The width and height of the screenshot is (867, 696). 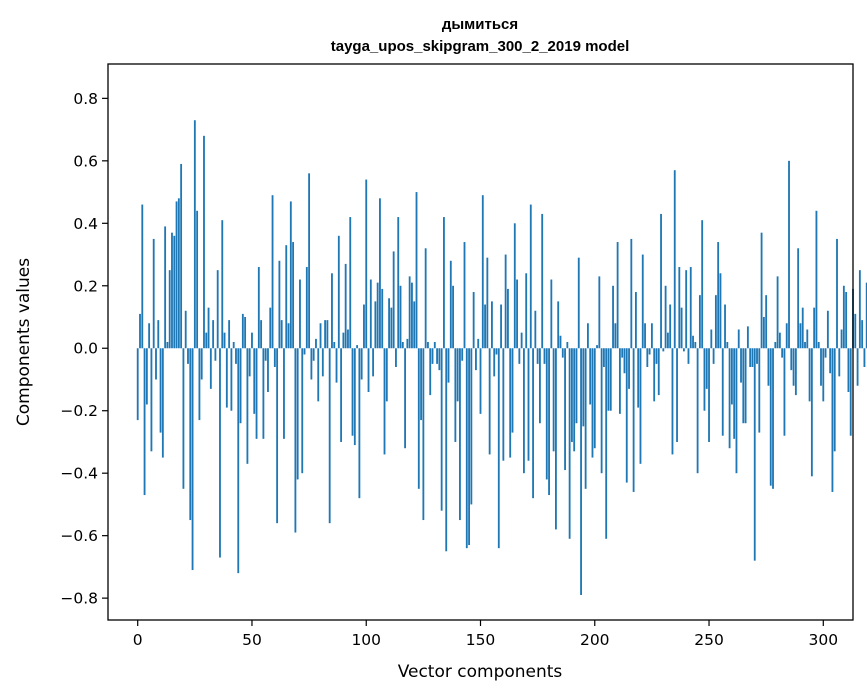 I want to click on x-axis-label: Vector components, so click(x=480, y=672).